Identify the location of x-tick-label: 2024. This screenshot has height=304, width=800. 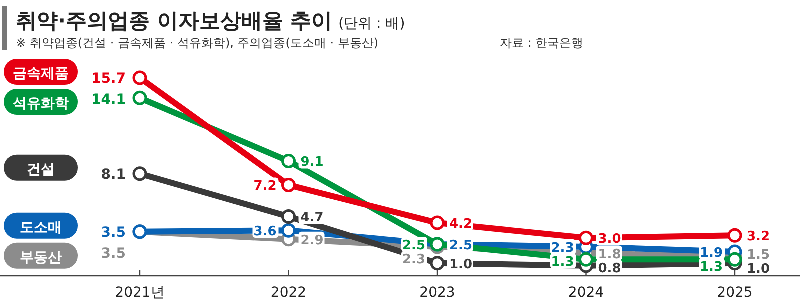
(586, 293).